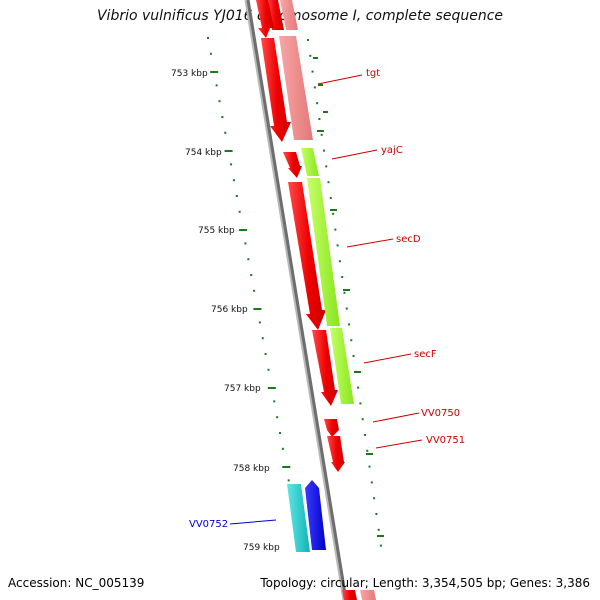 Image resolution: width=600 pixels, height=600 pixels. What do you see at coordinates (440, 413) in the screenshot?
I see `gene-label-VV0750: VV0750` at bounding box center [440, 413].